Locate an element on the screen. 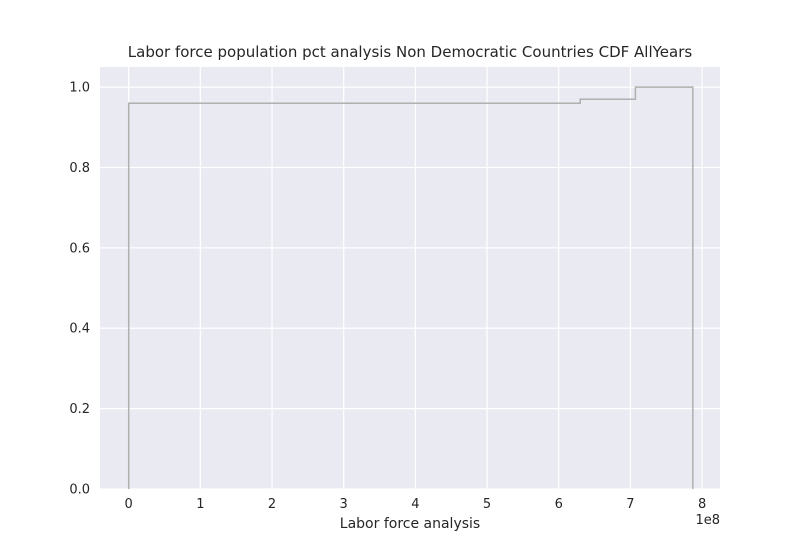 This screenshot has height=550, width=800. x-tick-label: 1 is located at coordinates (200, 504).